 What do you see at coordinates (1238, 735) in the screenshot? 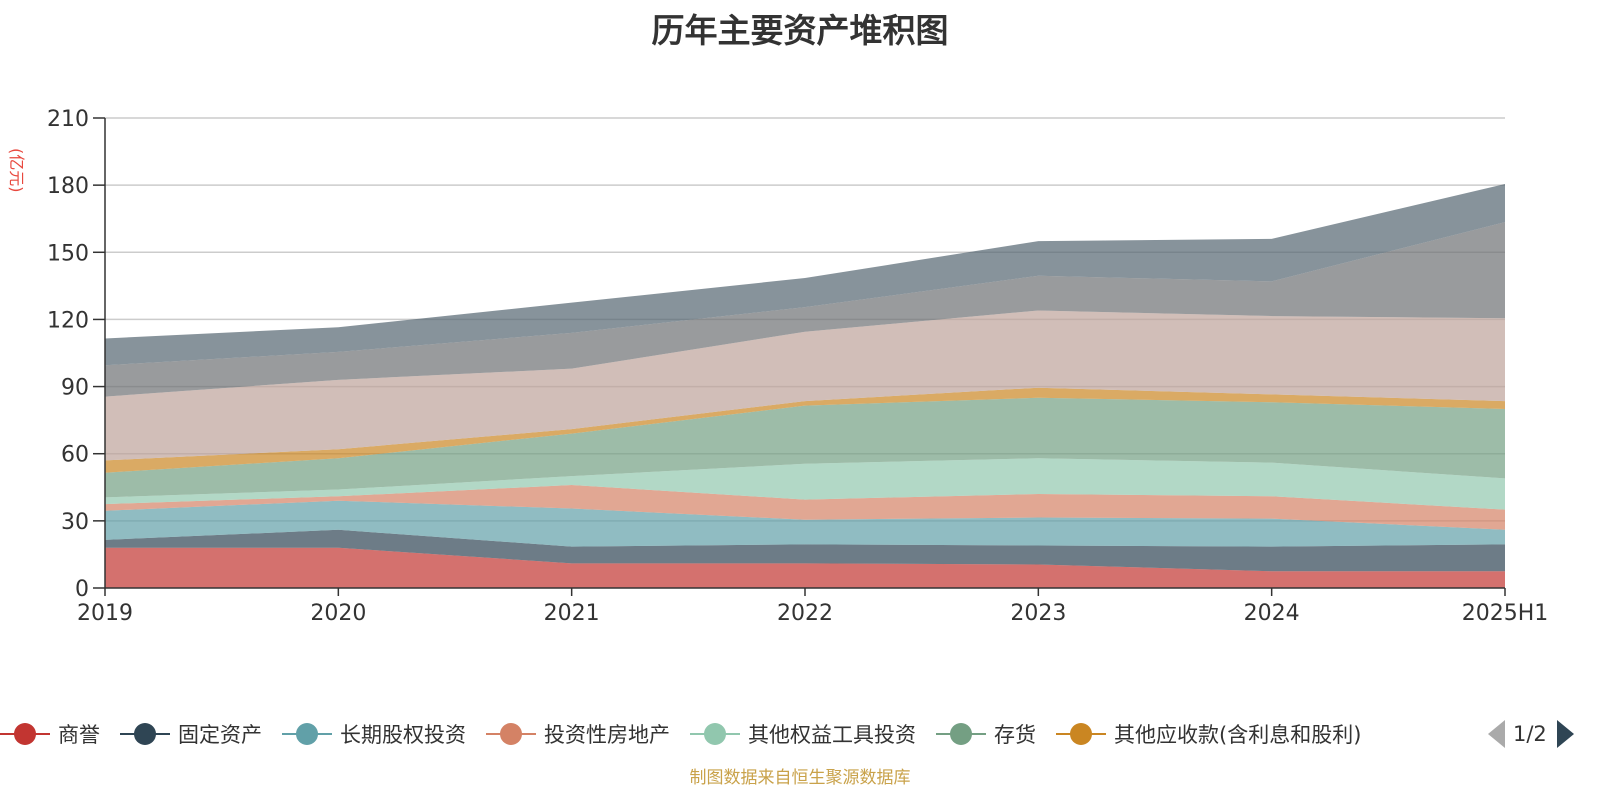
I see `legend-label: 其他应收款(含利息和股利)` at bounding box center [1238, 735].